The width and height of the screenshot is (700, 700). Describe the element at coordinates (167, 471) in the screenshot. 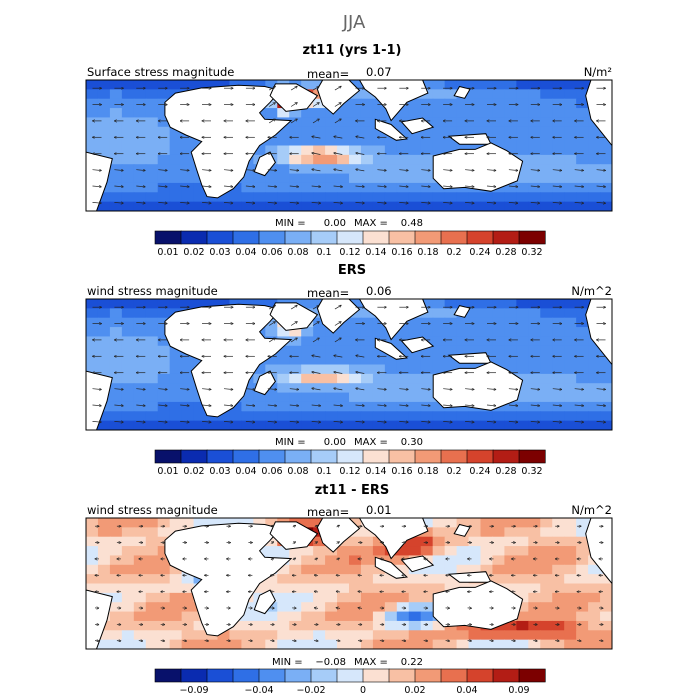

I see `colorbar-label: 0.01` at that location.